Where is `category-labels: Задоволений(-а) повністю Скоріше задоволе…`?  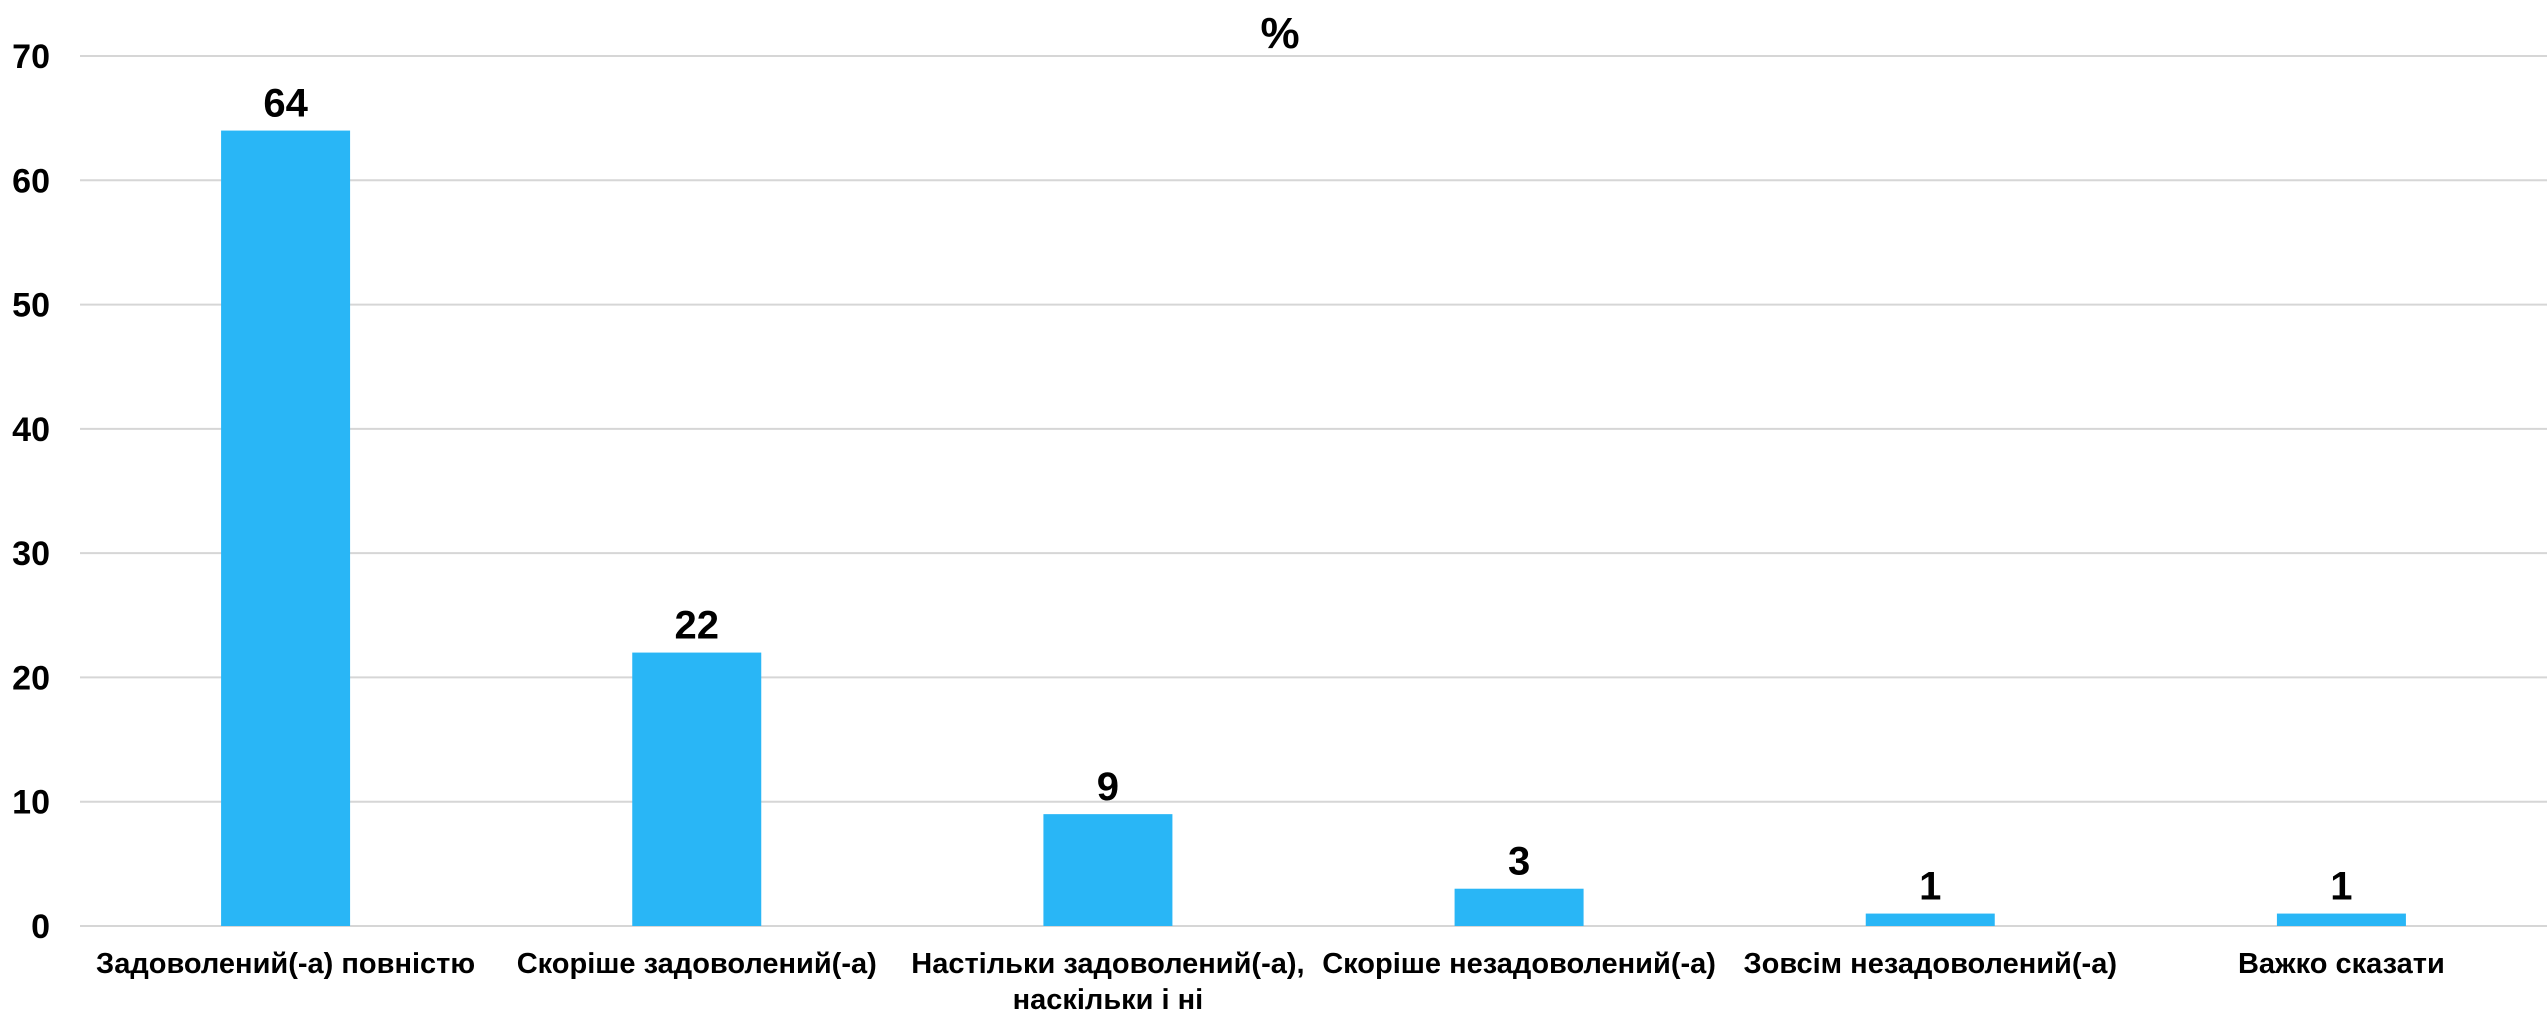 category-labels: Задоволений(-а) повністю Скоріше задоволе… is located at coordinates (1270, 979).